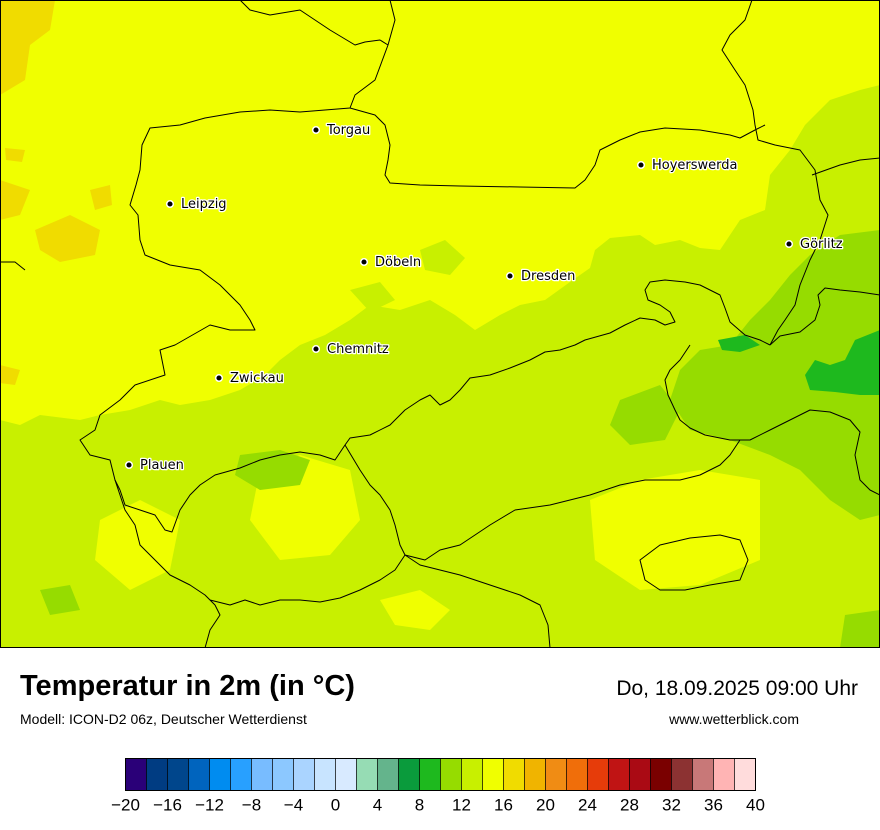 The width and height of the screenshot is (880, 830). Describe the element at coordinates (503, 805) in the screenshot. I see `legend-tick-label: 16` at that location.